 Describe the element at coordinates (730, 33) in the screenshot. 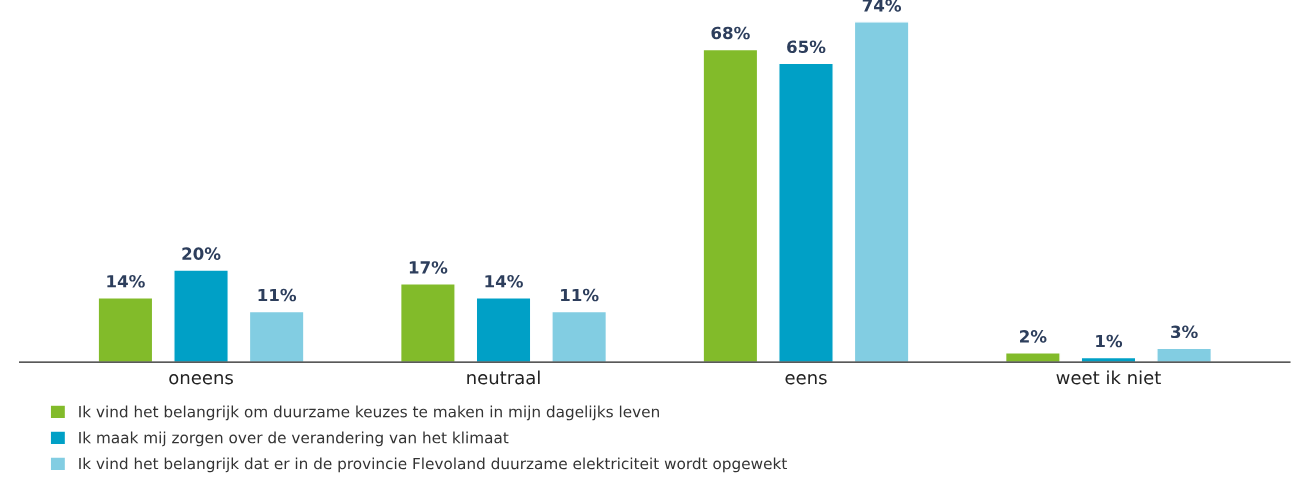

I see `data-label: 68%` at that location.